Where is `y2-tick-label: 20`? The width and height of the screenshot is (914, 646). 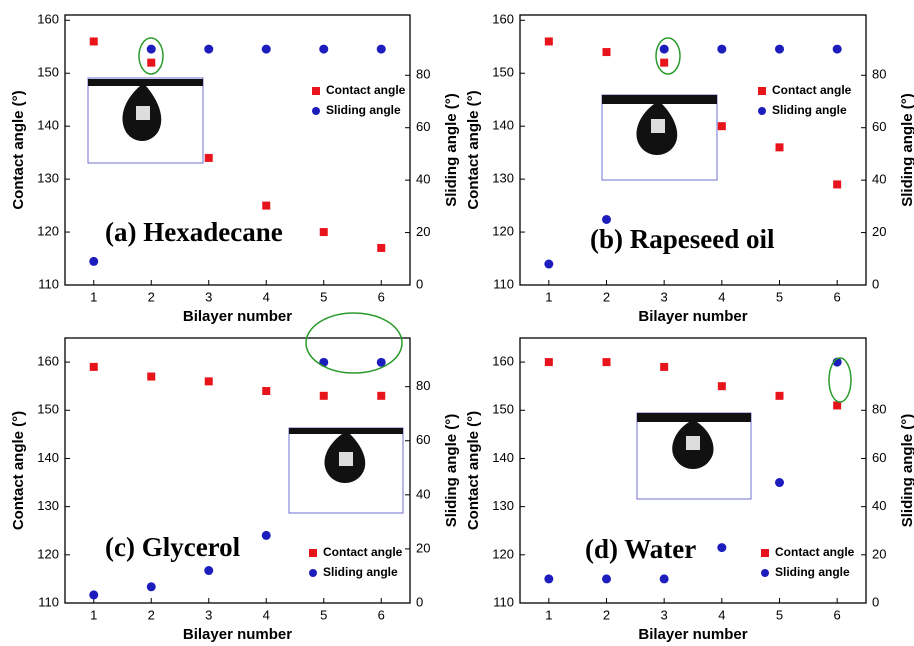
y2-tick-label: 20 is located at coordinates (423, 231).